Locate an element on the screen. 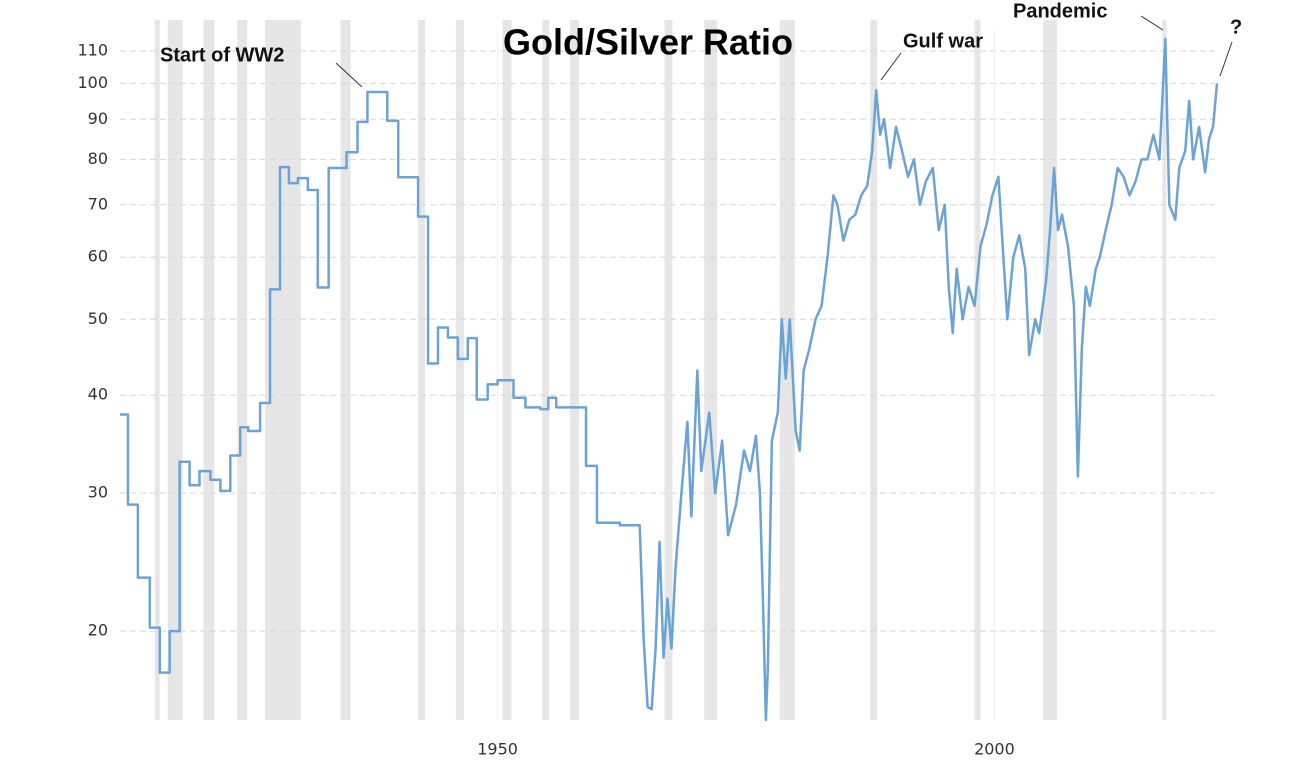  y-tick-label: 100 is located at coordinates (92, 82).